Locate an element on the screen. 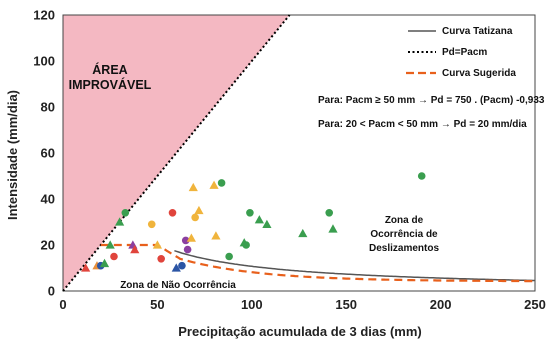 The width and height of the screenshot is (550, 344). y-axis-title: Intensidade (mm/dia) is located at coordinates (12, 155).